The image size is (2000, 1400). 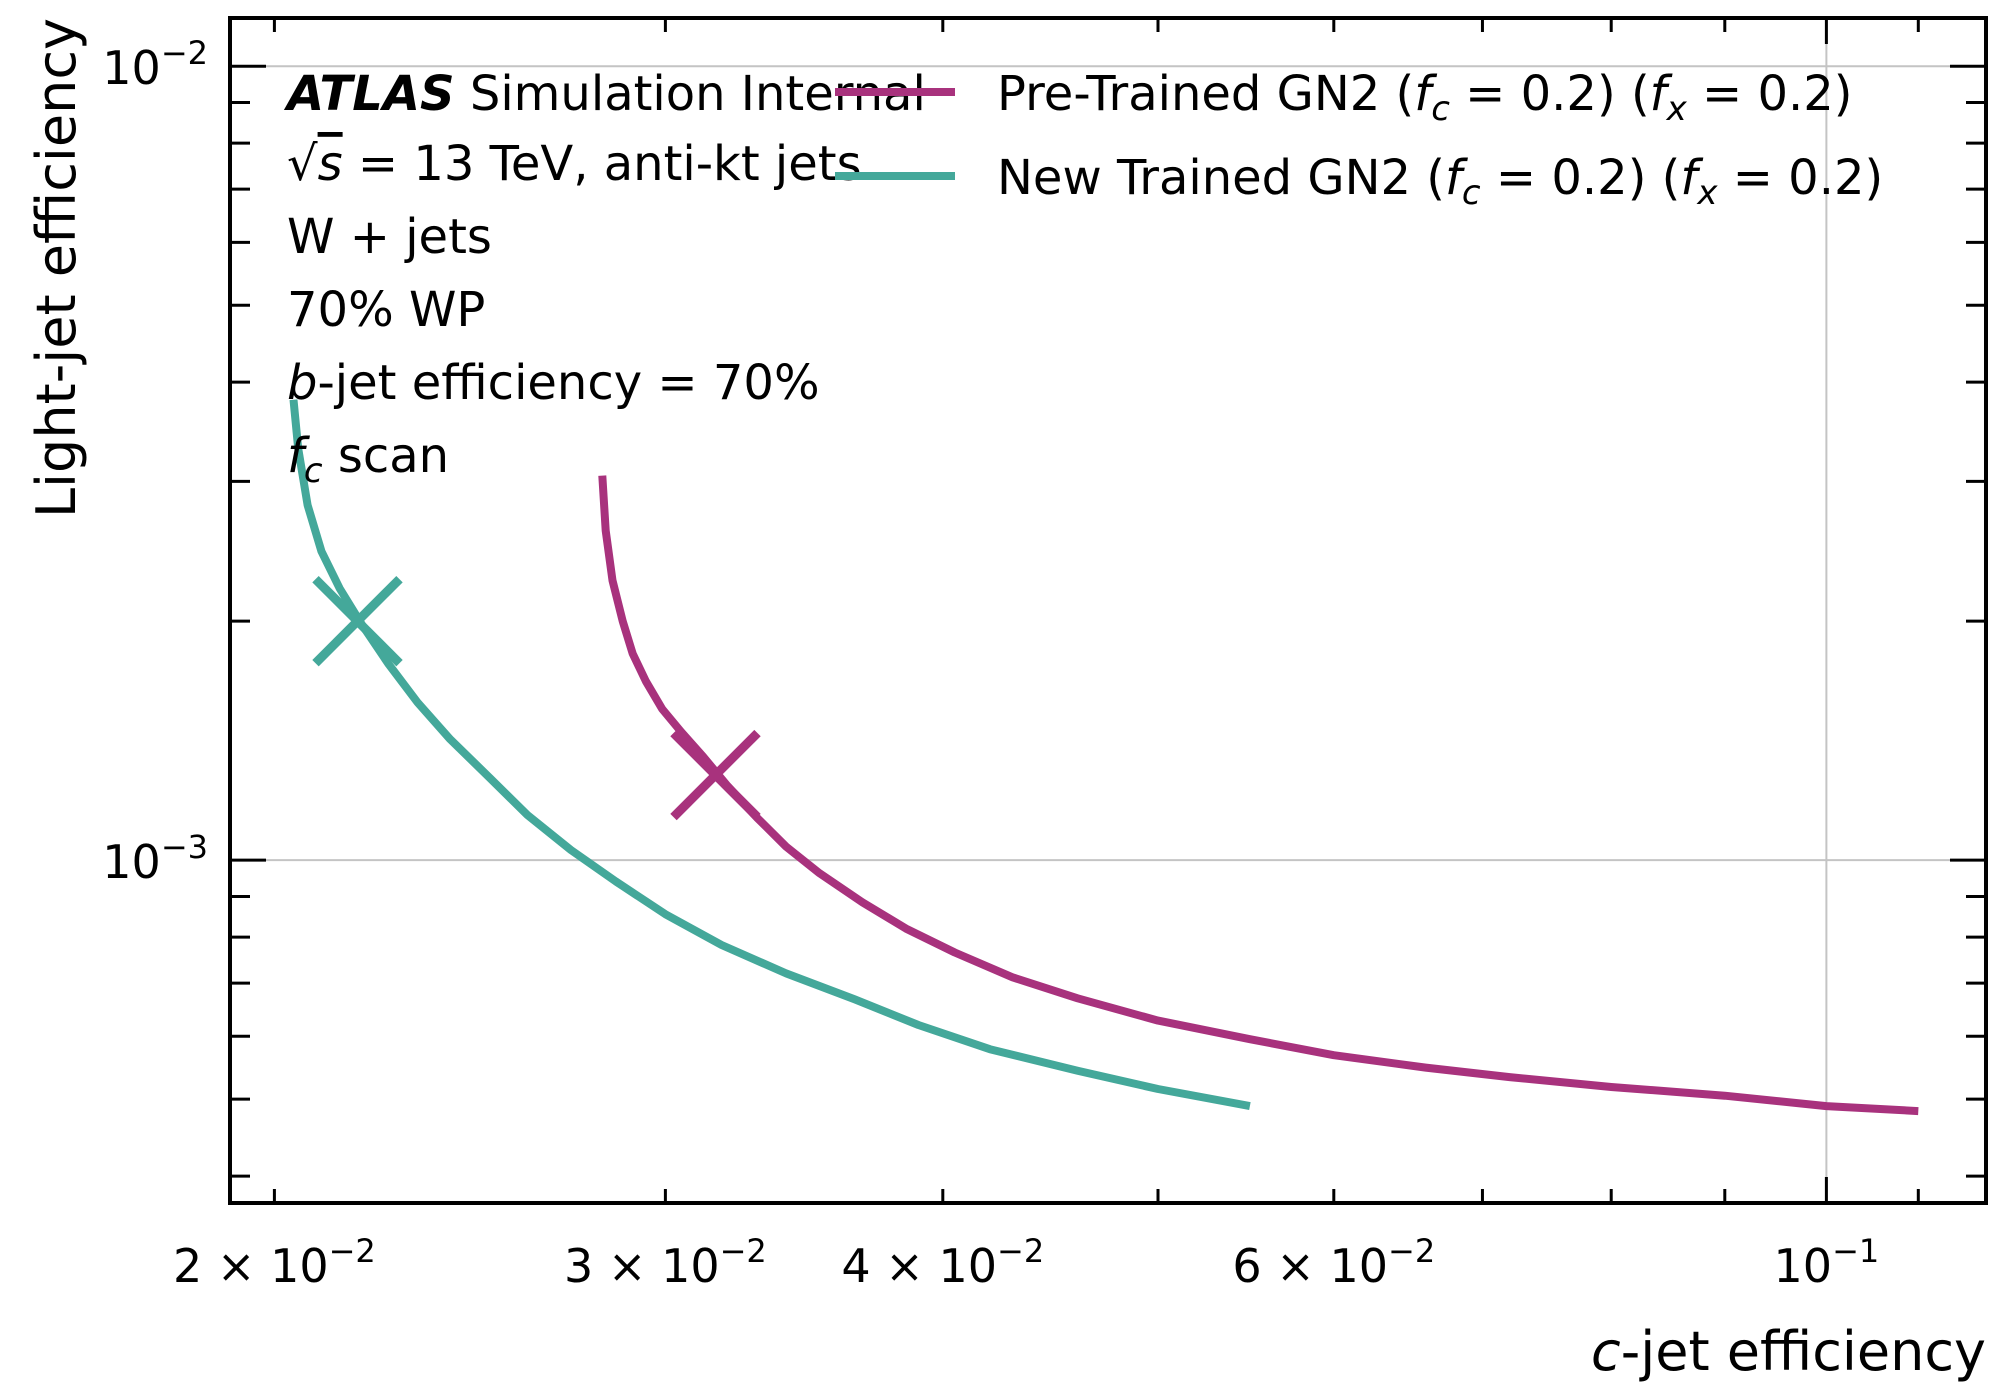 What do you see at coordinates (386, 456) in the screenshot?
I see `scan-rest: scan` at bounding box center [386, 456].